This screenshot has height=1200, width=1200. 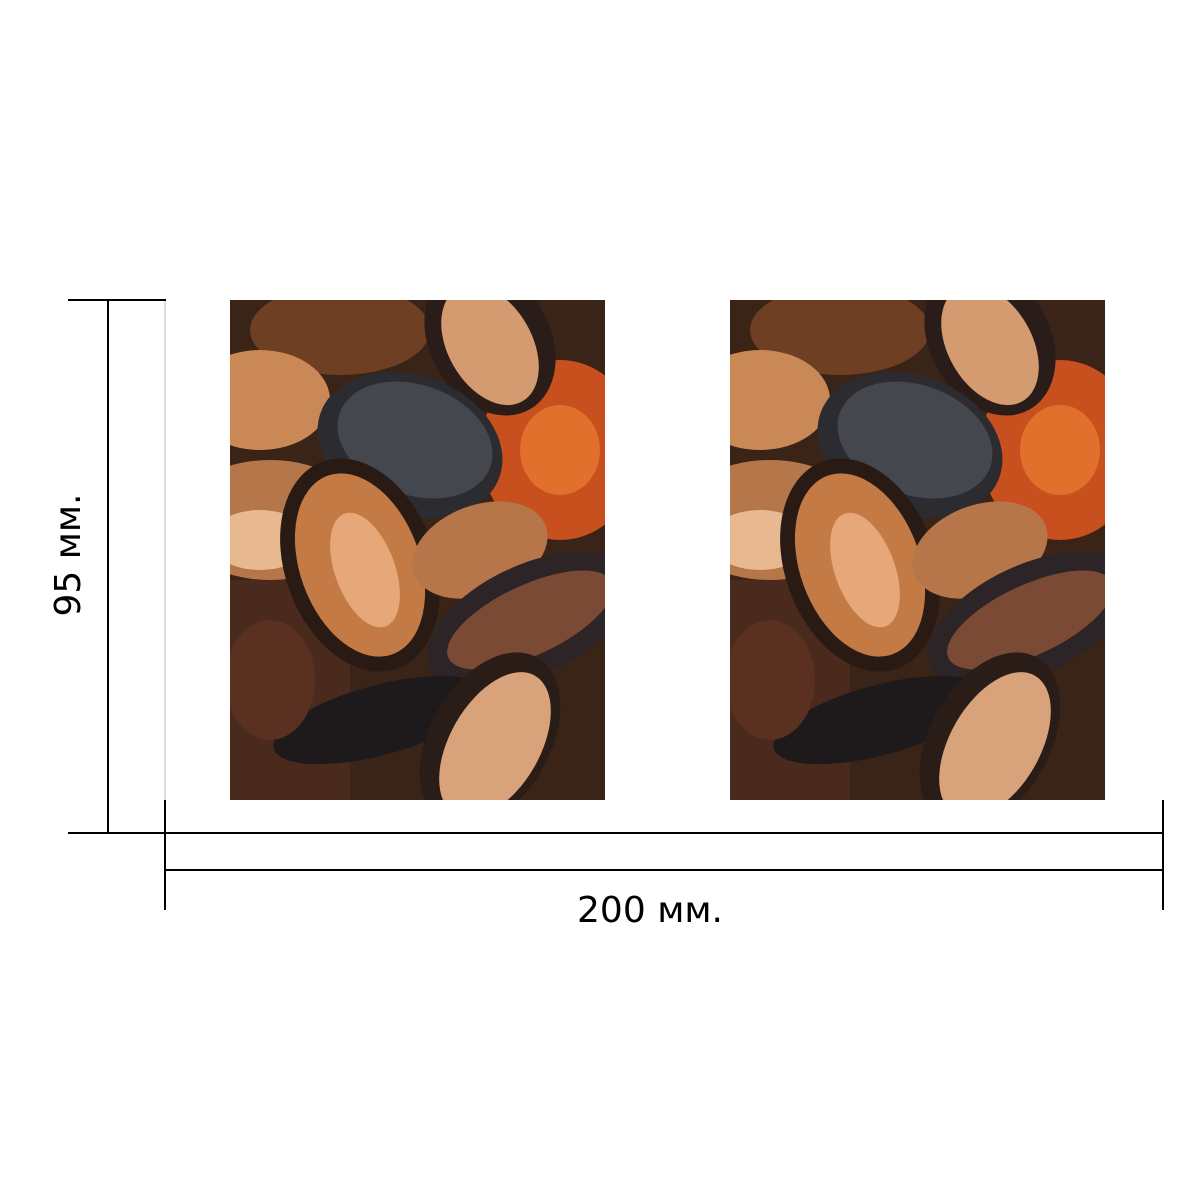 I want to click on height-dimension: 95 мм., so click(x=107, y=566).